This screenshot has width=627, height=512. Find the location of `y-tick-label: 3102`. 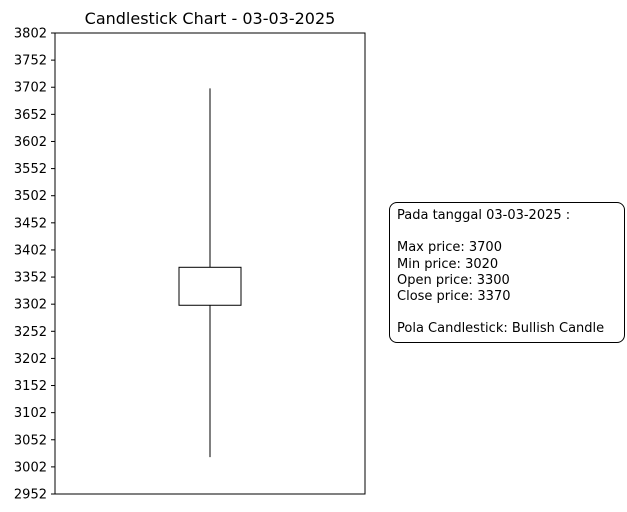

y-tick-label: 3102 is located at coordinates (30, 413).